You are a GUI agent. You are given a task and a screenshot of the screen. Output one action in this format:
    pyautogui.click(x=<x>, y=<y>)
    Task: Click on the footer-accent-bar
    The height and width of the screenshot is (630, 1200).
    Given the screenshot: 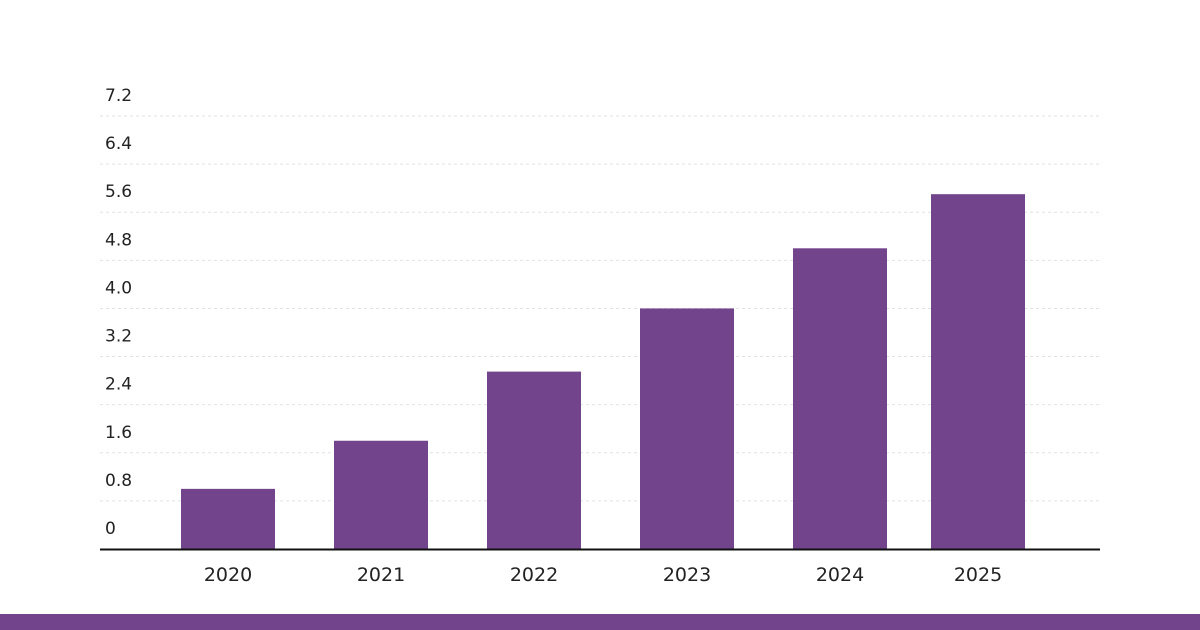 What is the action you would take?
    pyautogui.click(x=600, y=622)
    